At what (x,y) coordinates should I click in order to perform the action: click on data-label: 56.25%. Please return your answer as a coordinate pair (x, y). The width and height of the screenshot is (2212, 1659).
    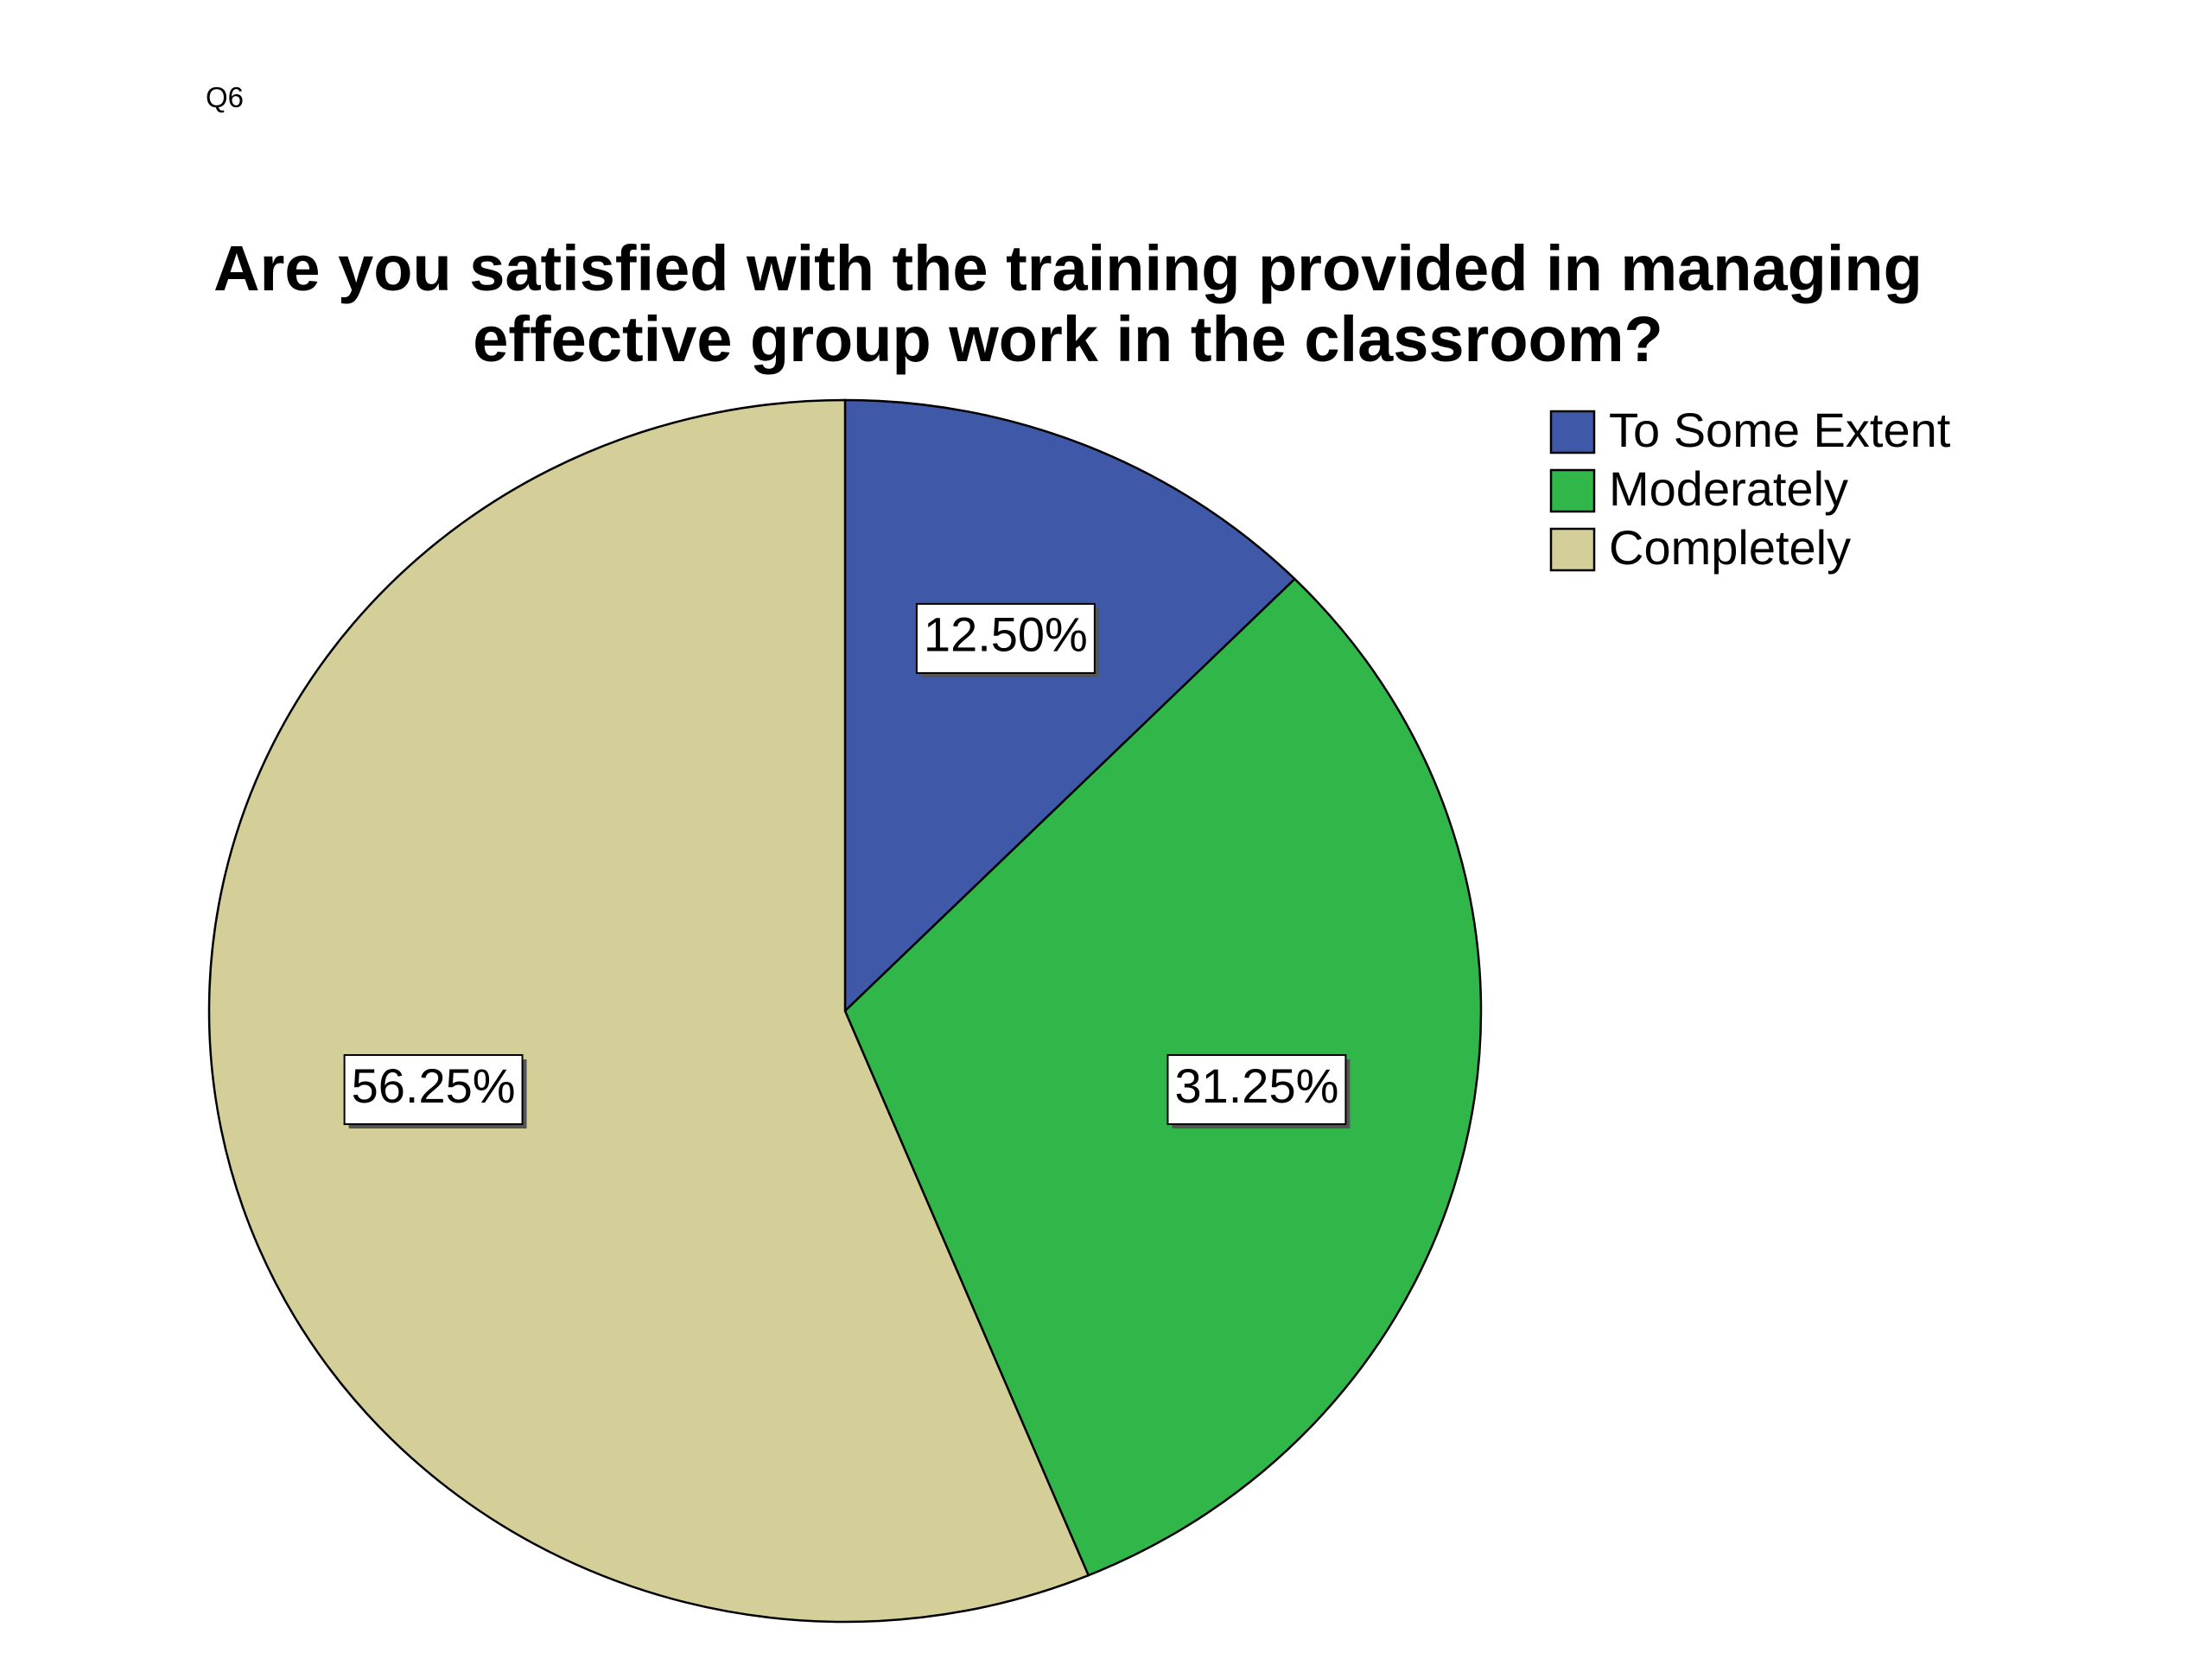
    Looking at the image, I should click on (434, 1085).